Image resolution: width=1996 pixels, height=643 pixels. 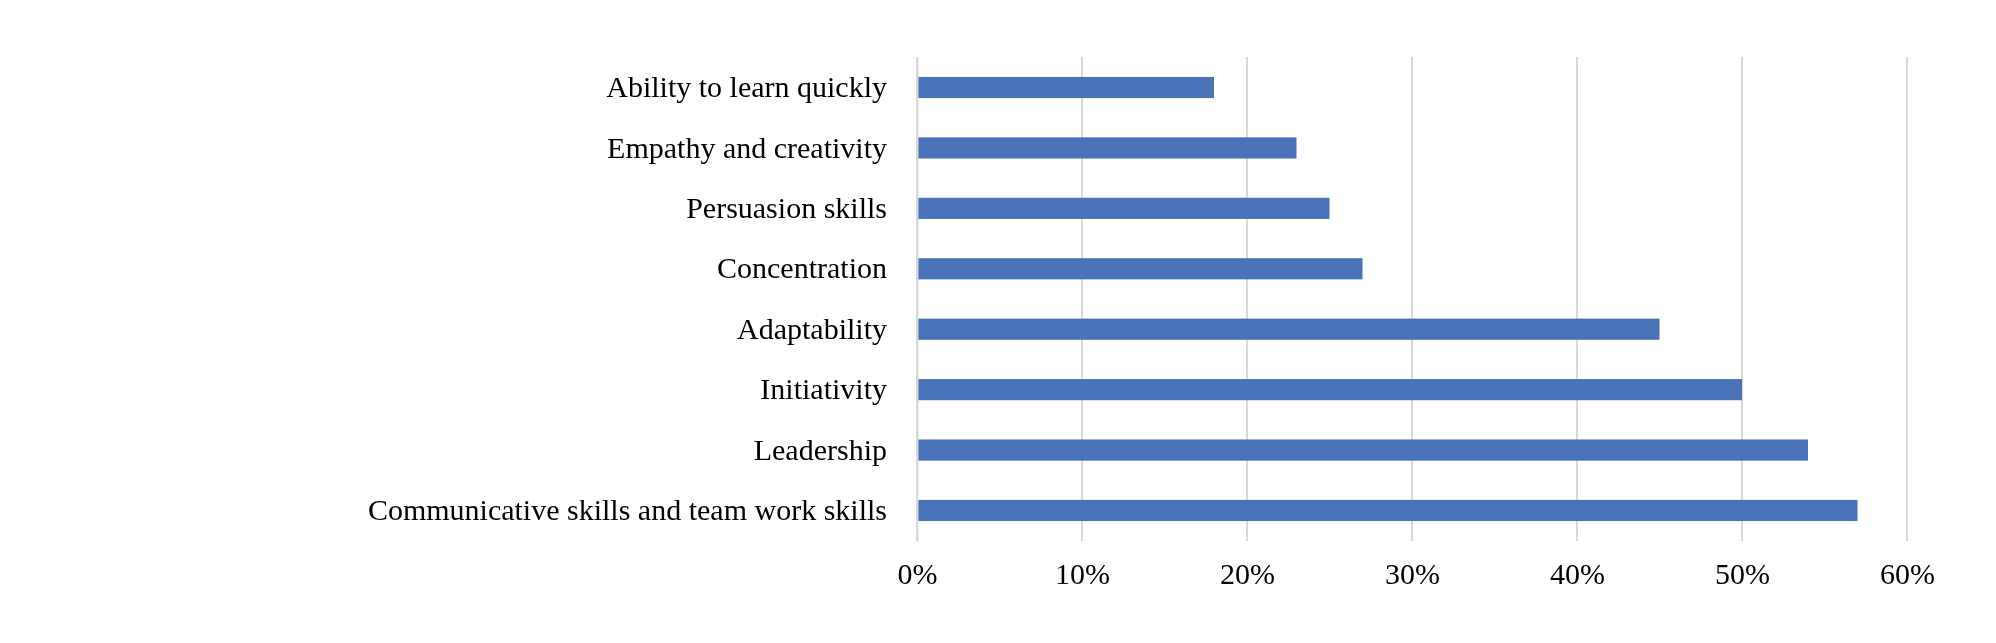 What do you see at coordinates (812, 328) in the screenshot?
I see `y-tick-label: Adaptability` at bounding box center [812, 328].